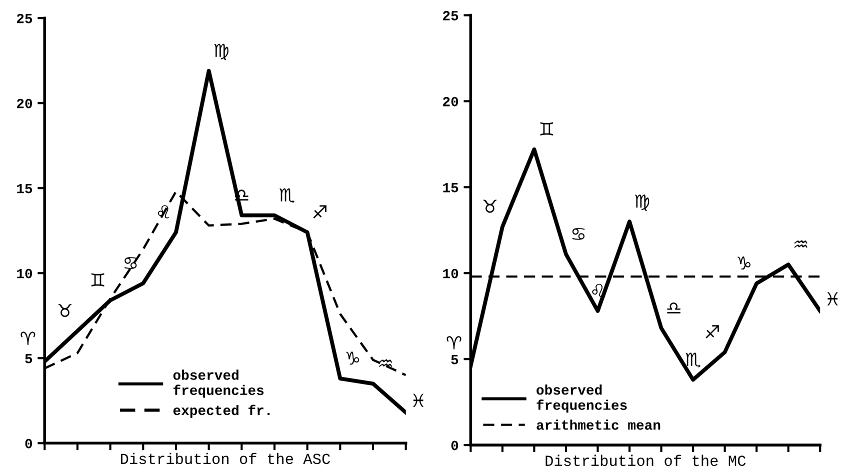 This screenshot has width=842, height=476. Describe the element at coordinates (221, 411) in the screenshot. I see `legend-label: expected fr.` at that location.